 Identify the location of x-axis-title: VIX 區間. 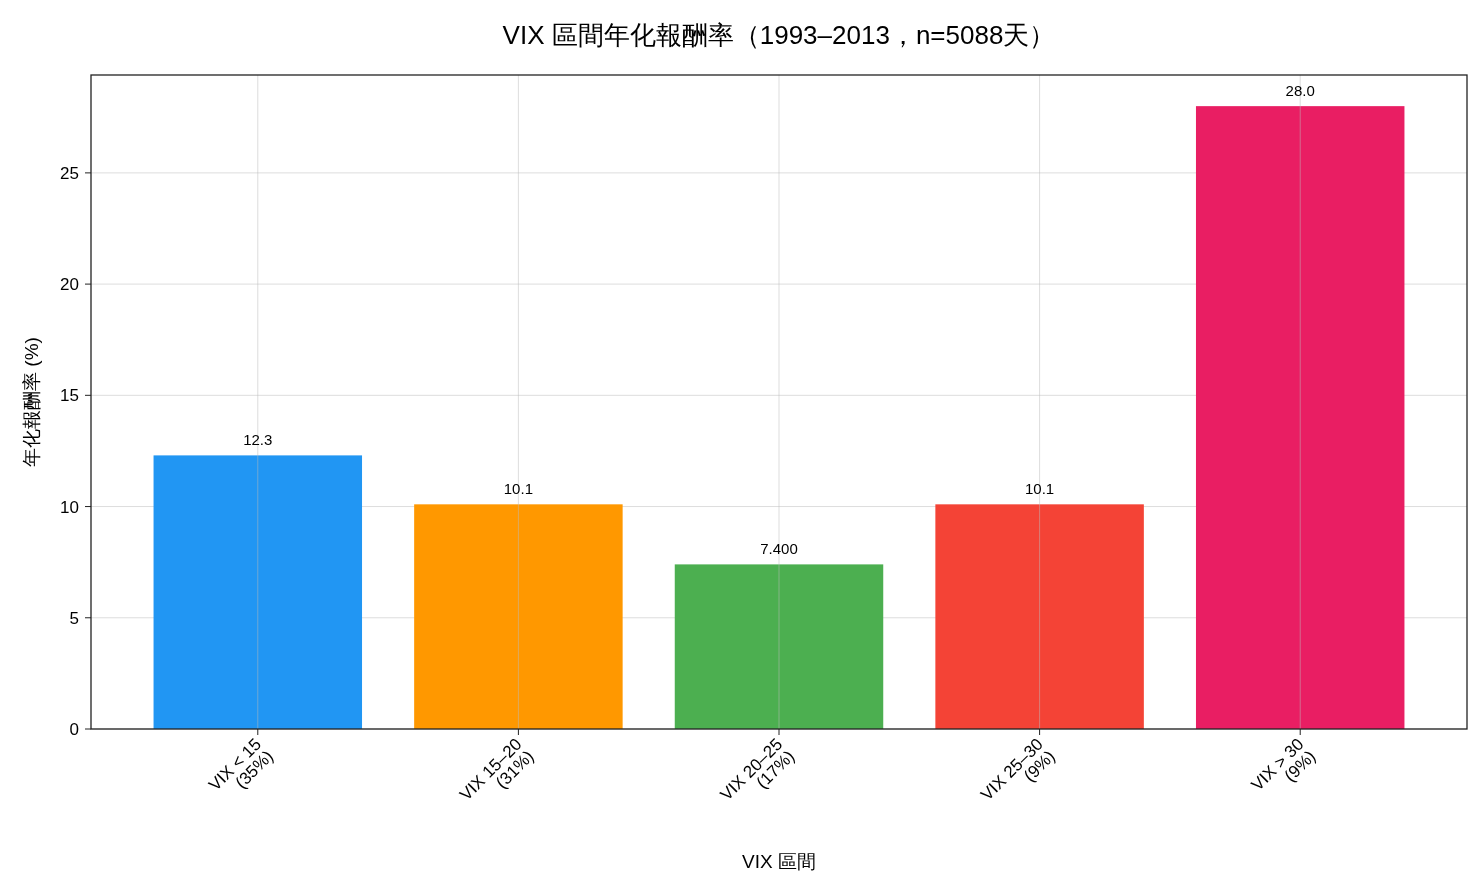
(779, 861).